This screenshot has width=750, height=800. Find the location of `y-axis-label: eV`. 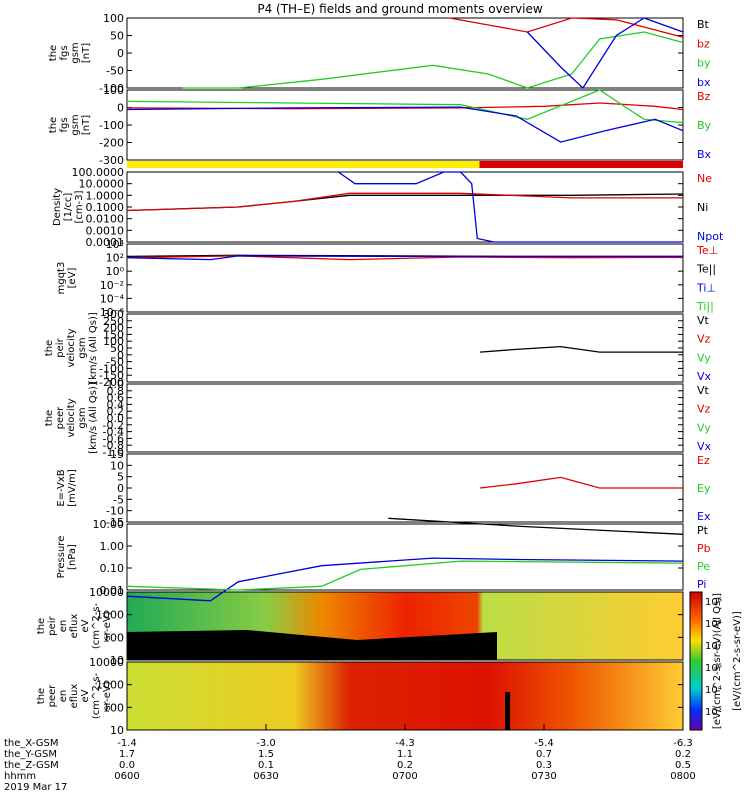

y-axis-label: eV is located at coordinates (85, 695).